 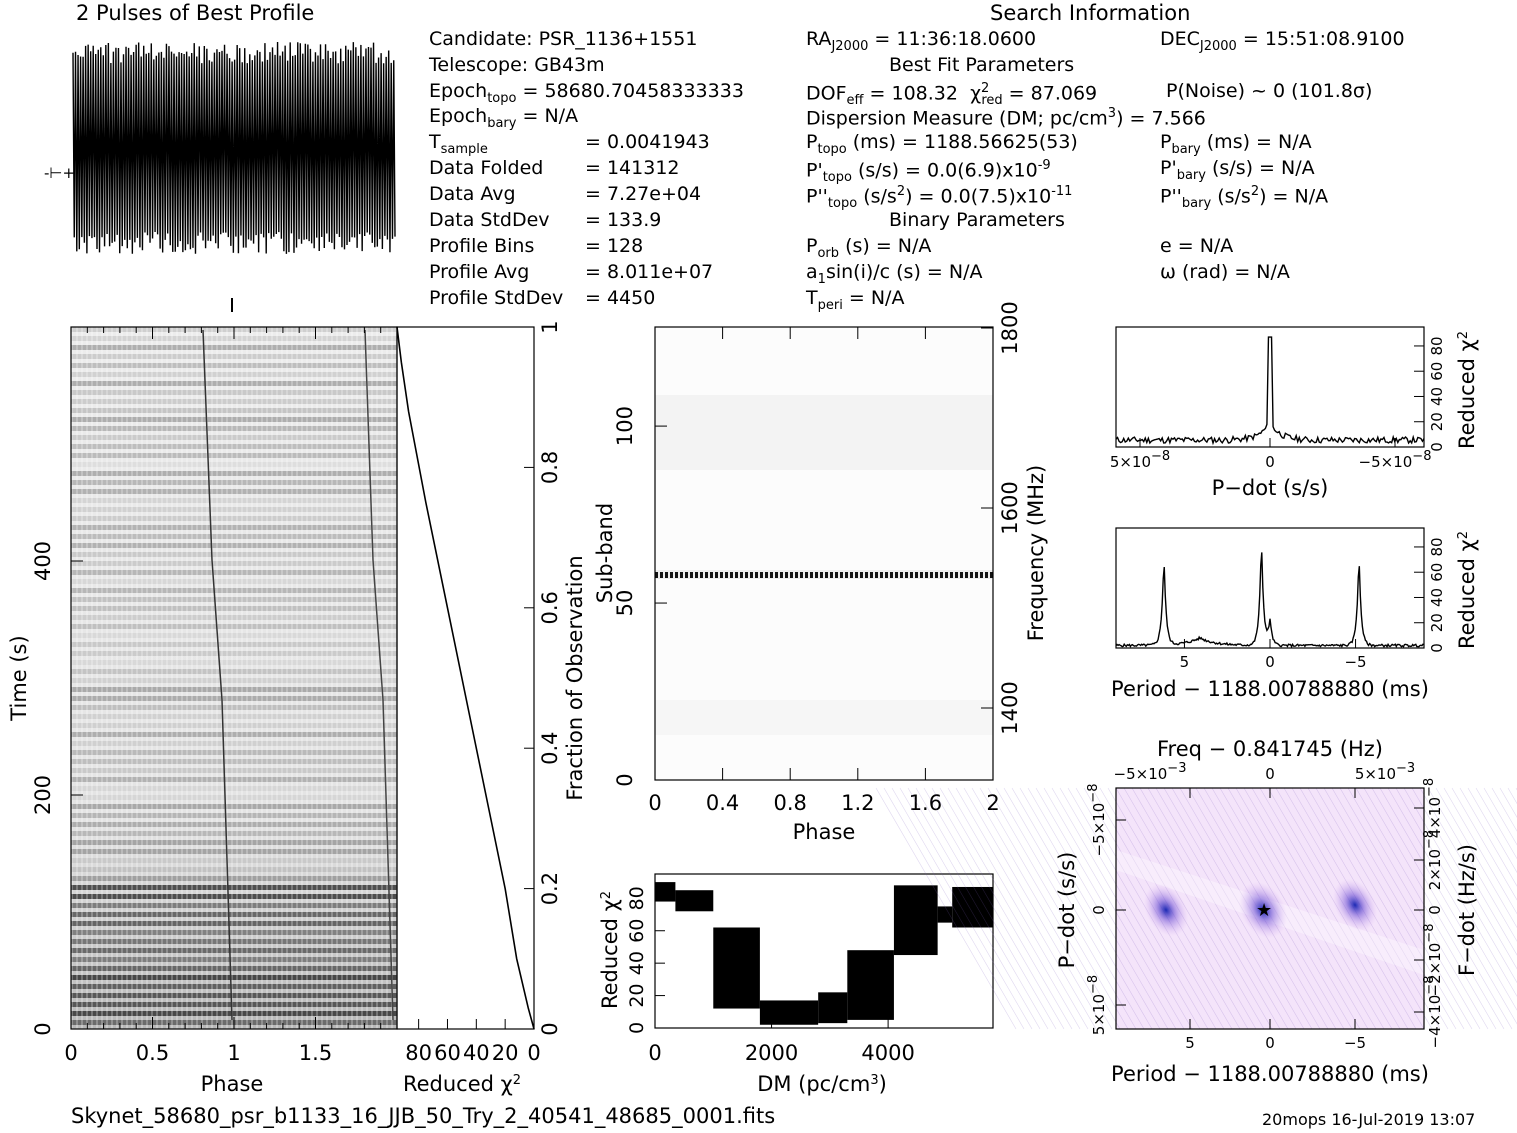 I want to click on left-tick-label: 0, so click(x=1099, y=910).